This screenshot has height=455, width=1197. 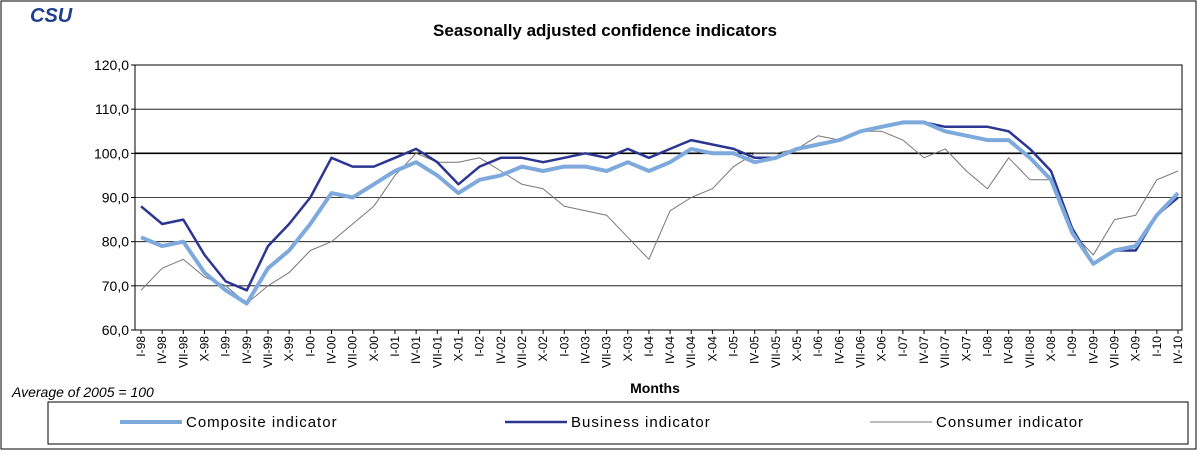 What do you see at coordinates (522, 352) in the screenshot?
I see `x-tick-label: VII-02` at bounding box center [522, 352].